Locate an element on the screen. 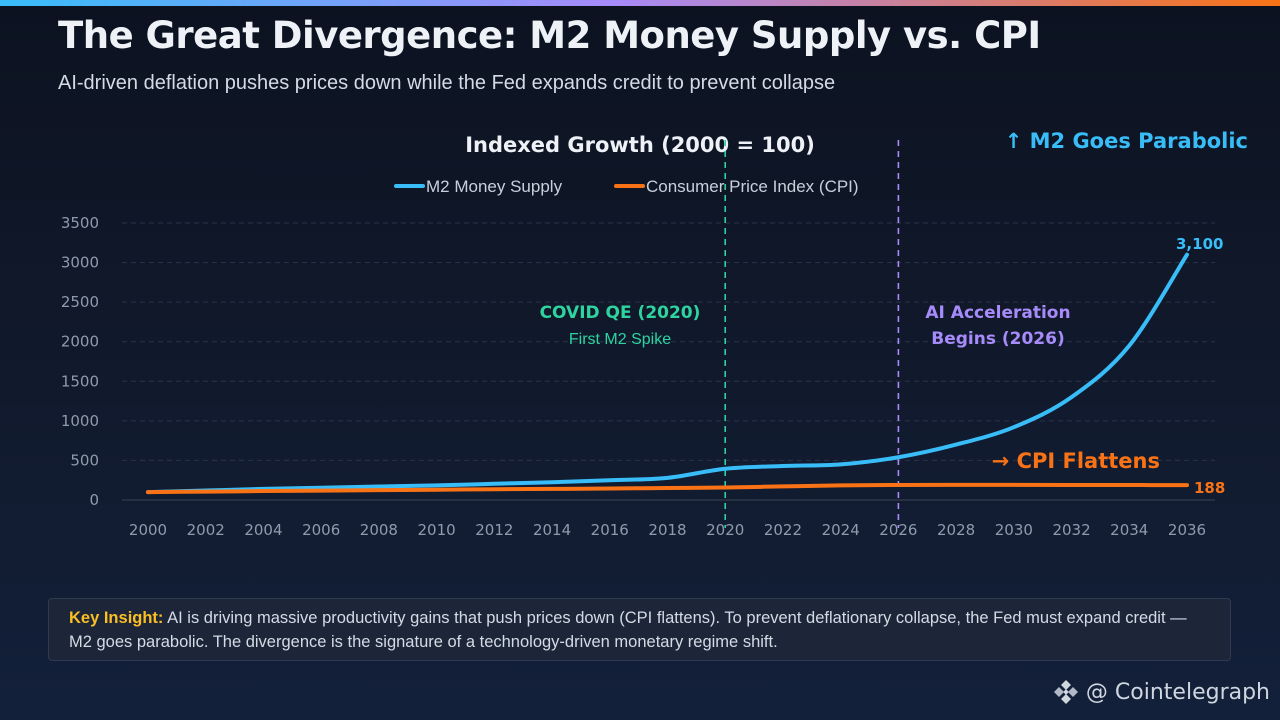 The height and width of the screenshot is (720, 1280). legend-item-m2: M2 Money Supply is located at coordinates (478, 186).